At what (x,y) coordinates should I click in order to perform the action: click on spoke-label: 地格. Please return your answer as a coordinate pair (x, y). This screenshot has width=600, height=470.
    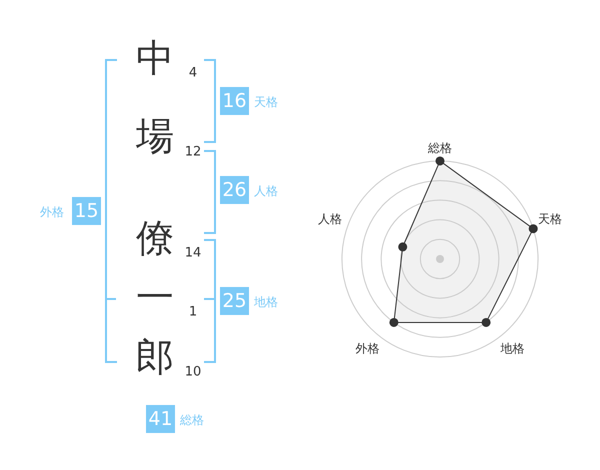
    Looking at the image, I should click on (512, 349).